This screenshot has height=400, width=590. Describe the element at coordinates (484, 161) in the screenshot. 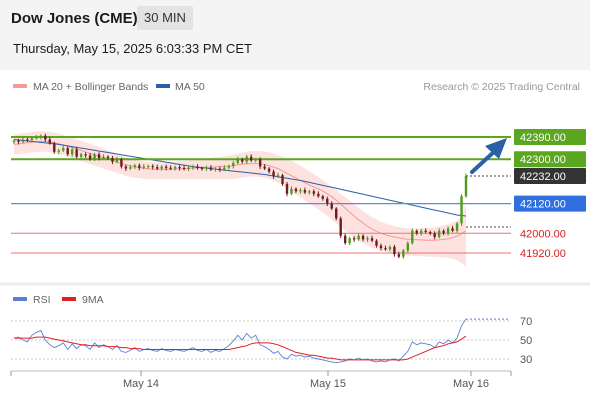

I see `forecast-arrow-shaft` at that location.